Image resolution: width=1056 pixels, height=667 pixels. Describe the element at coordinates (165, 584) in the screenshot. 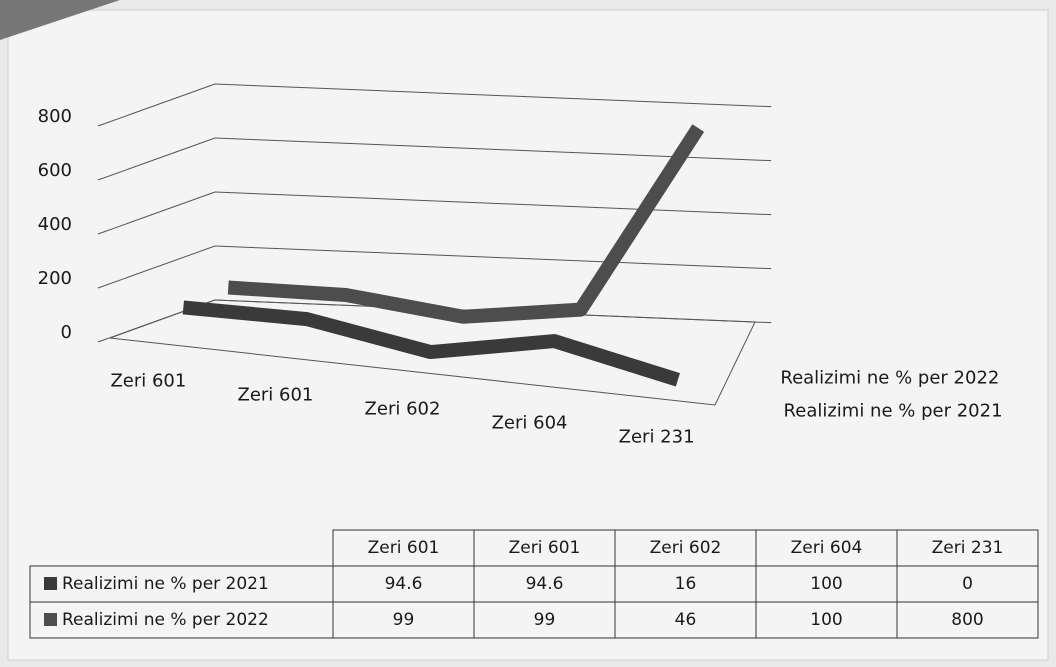

I see `table-row-label: Realizimi ne % per 2021` at that location.